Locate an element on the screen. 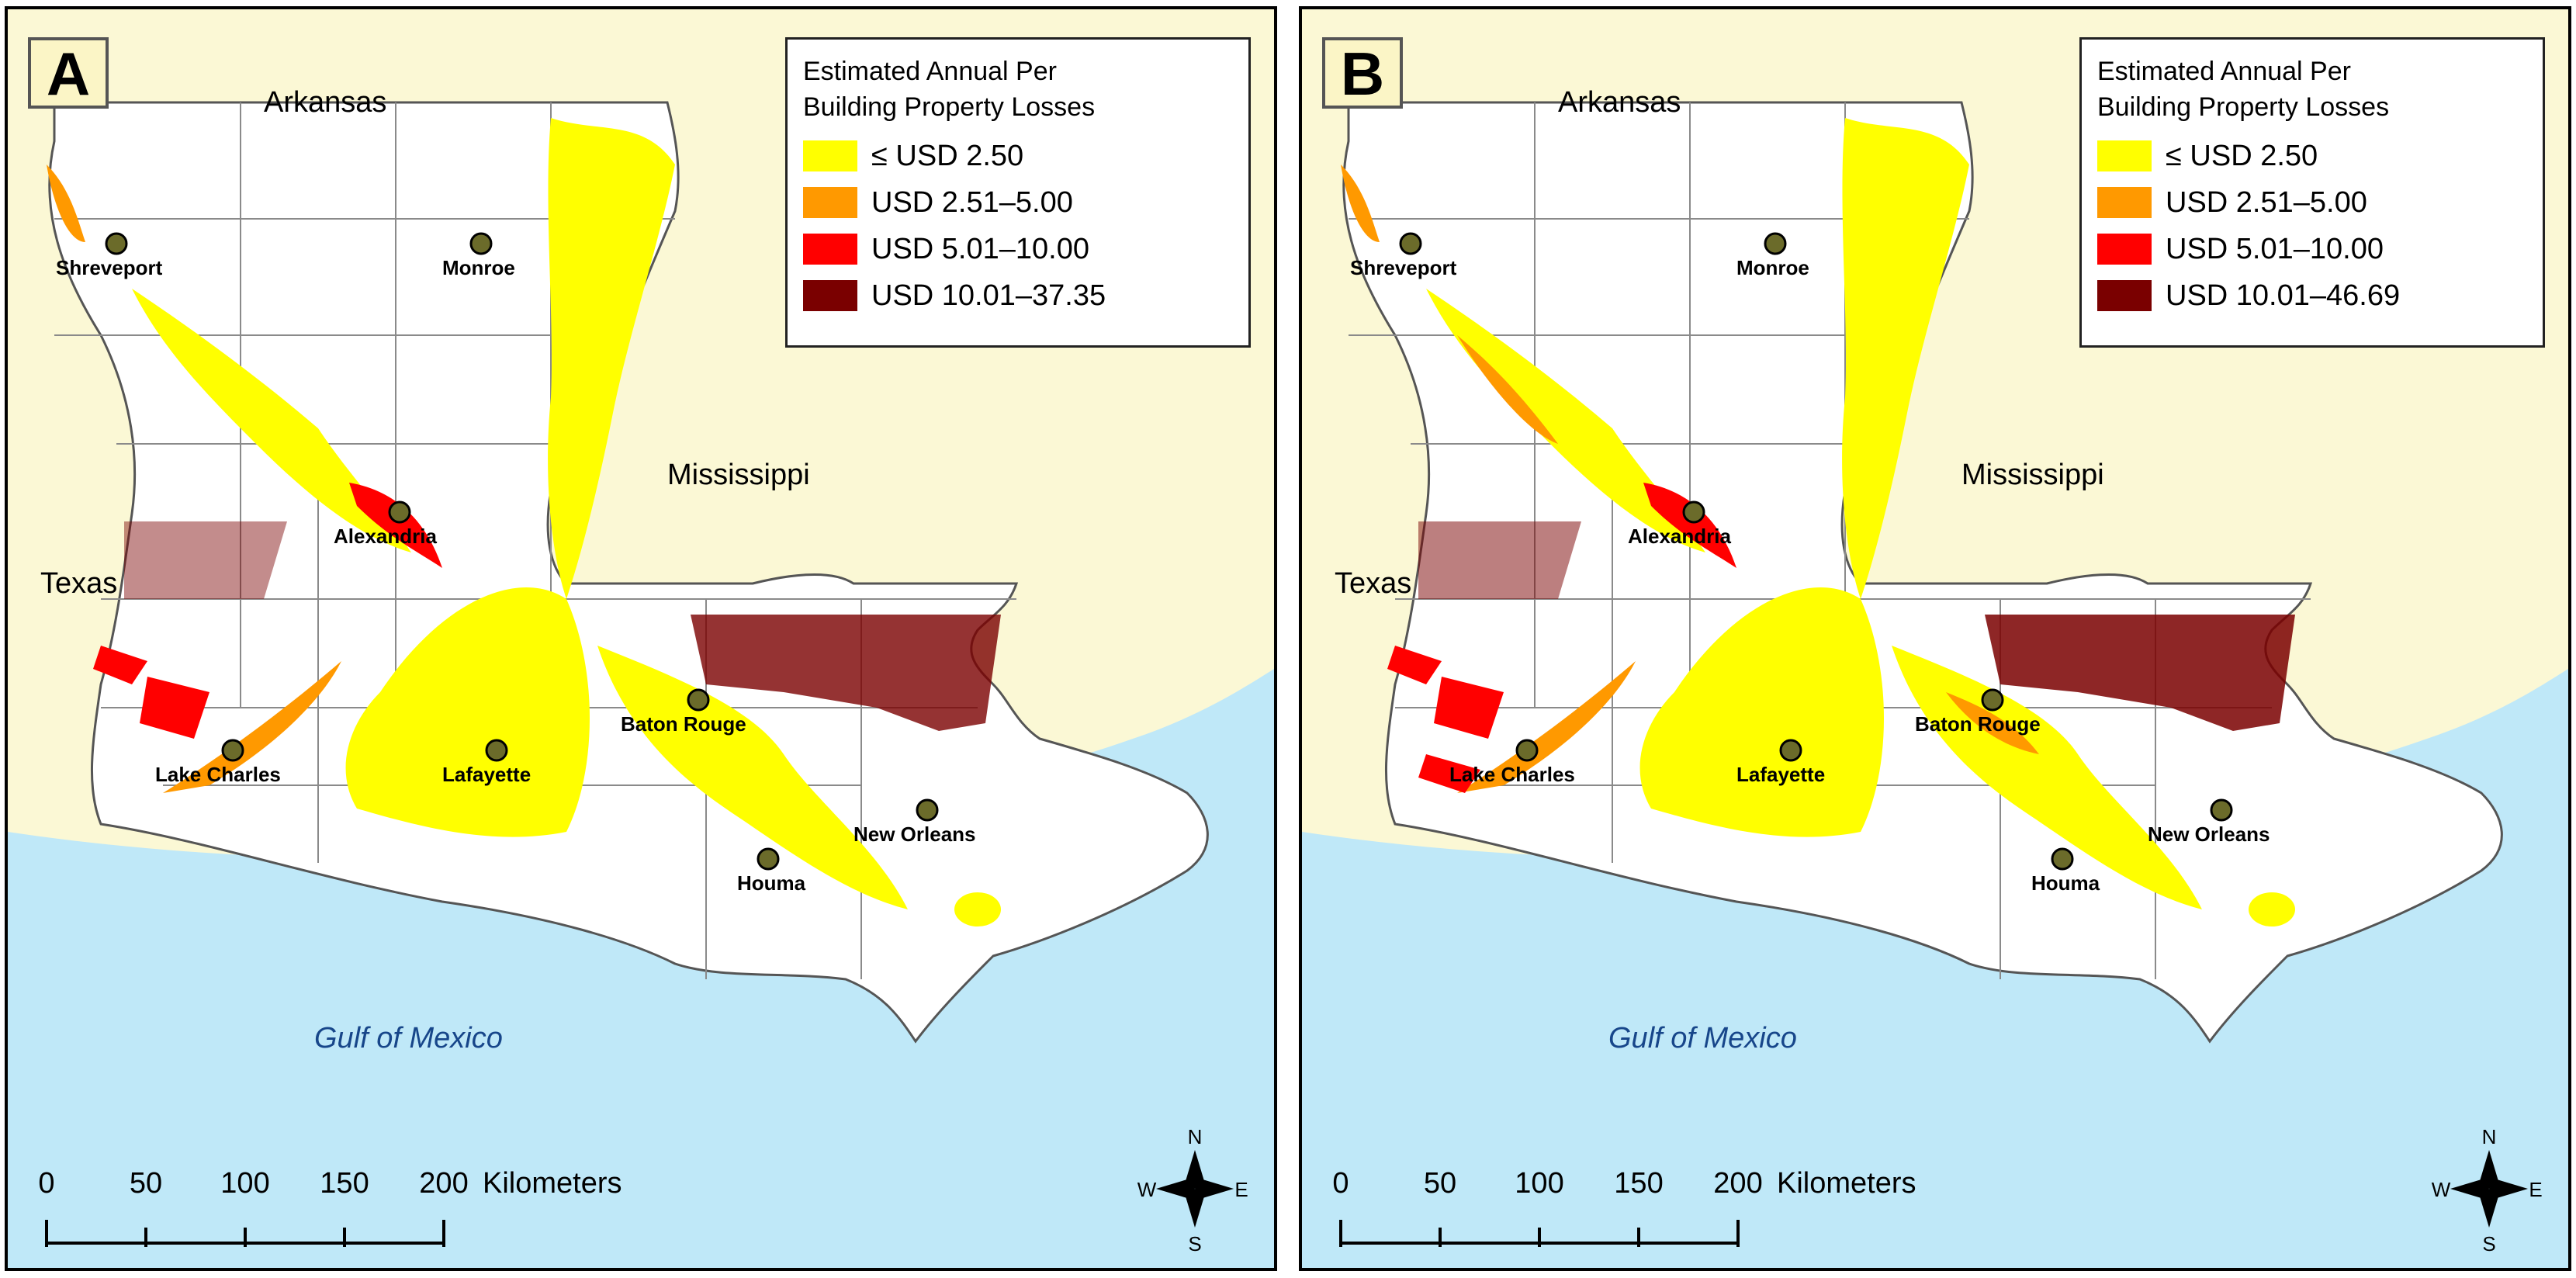 The width and height of the screenshot is (2576, 1278). legend-swatch-low is located at coordinates (2124, 155).